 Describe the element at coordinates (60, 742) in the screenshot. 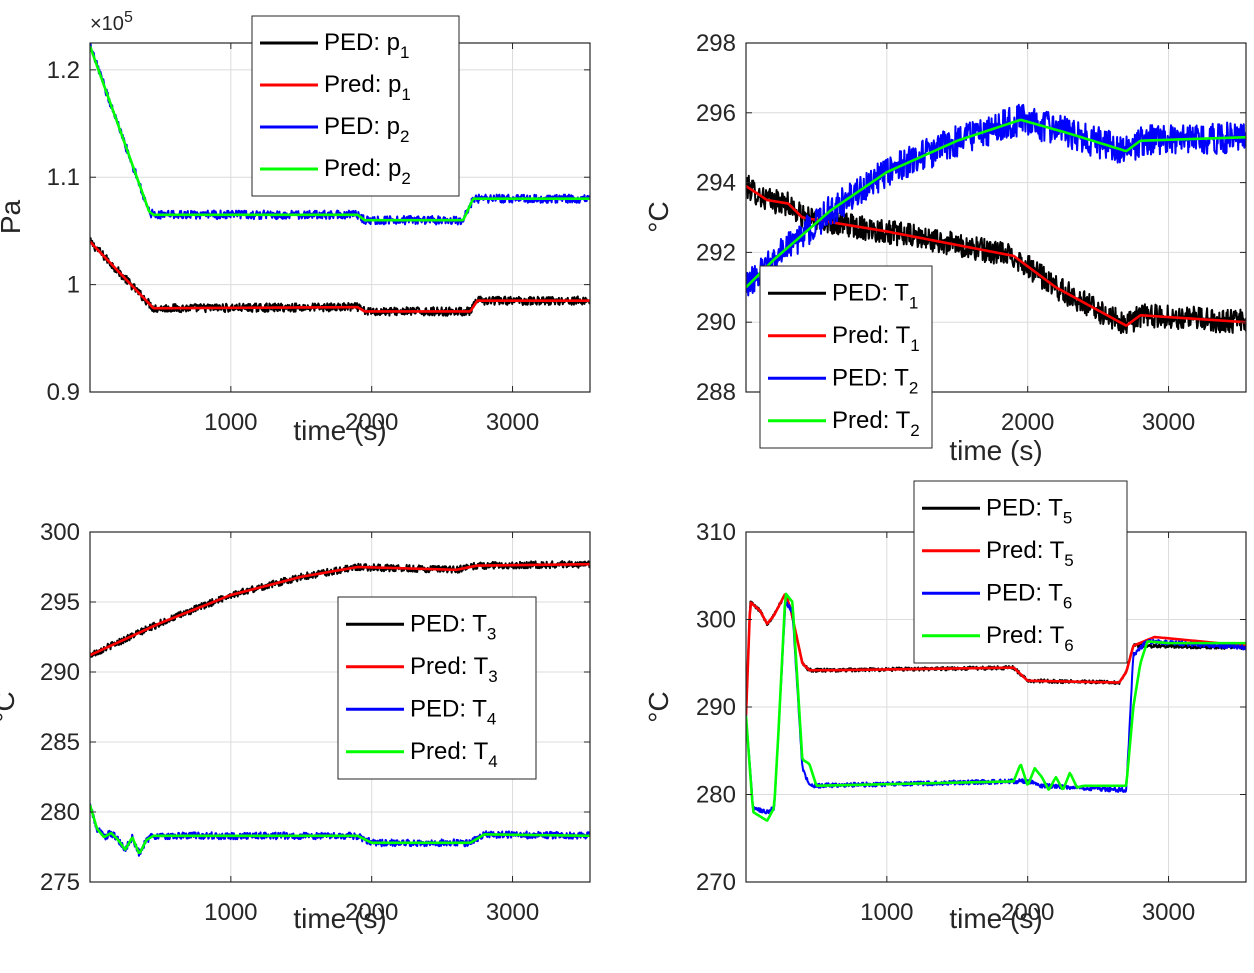

I see `y-tick-label: 285` at that location.